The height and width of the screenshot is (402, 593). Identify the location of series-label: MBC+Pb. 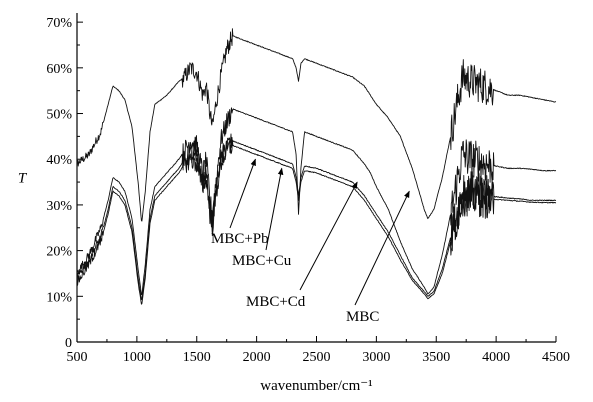
(240, 239).